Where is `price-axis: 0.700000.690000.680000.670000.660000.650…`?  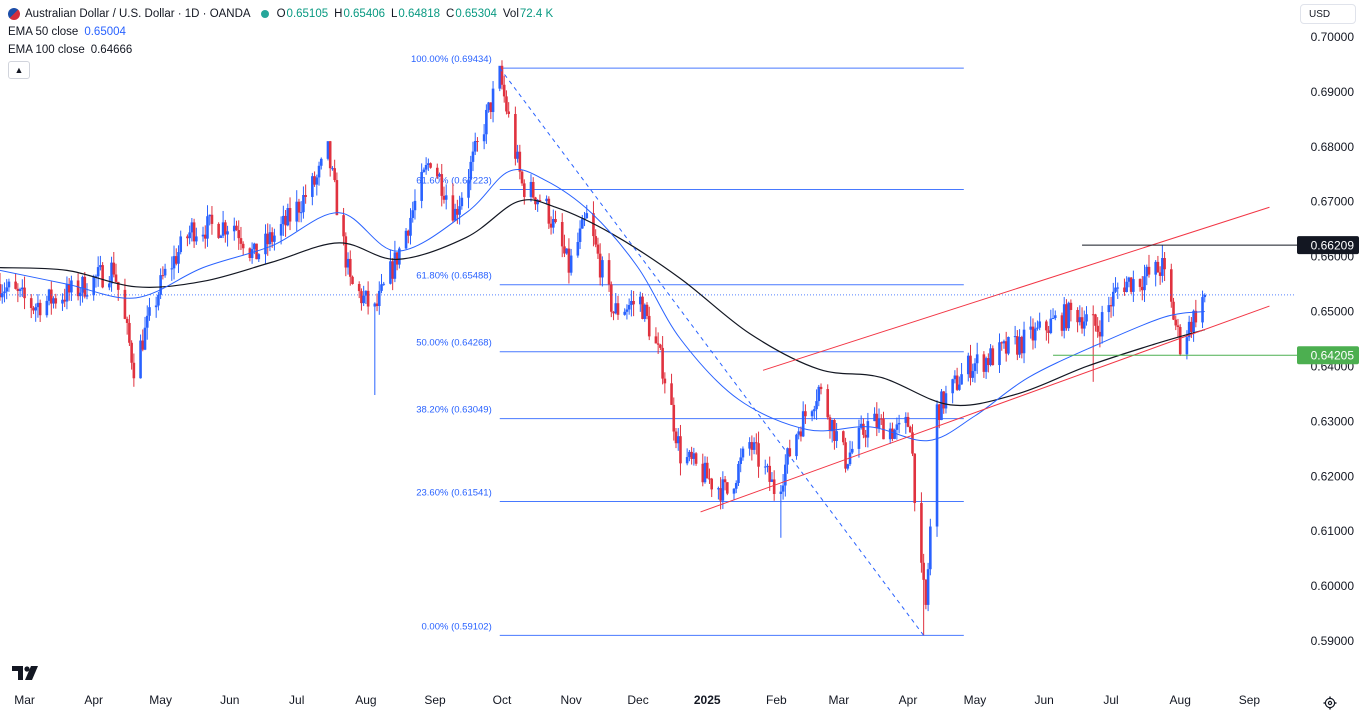 price-axis: 0.700000.690000.680000.670000.660000.650… is located at coordinates (1333, 339).